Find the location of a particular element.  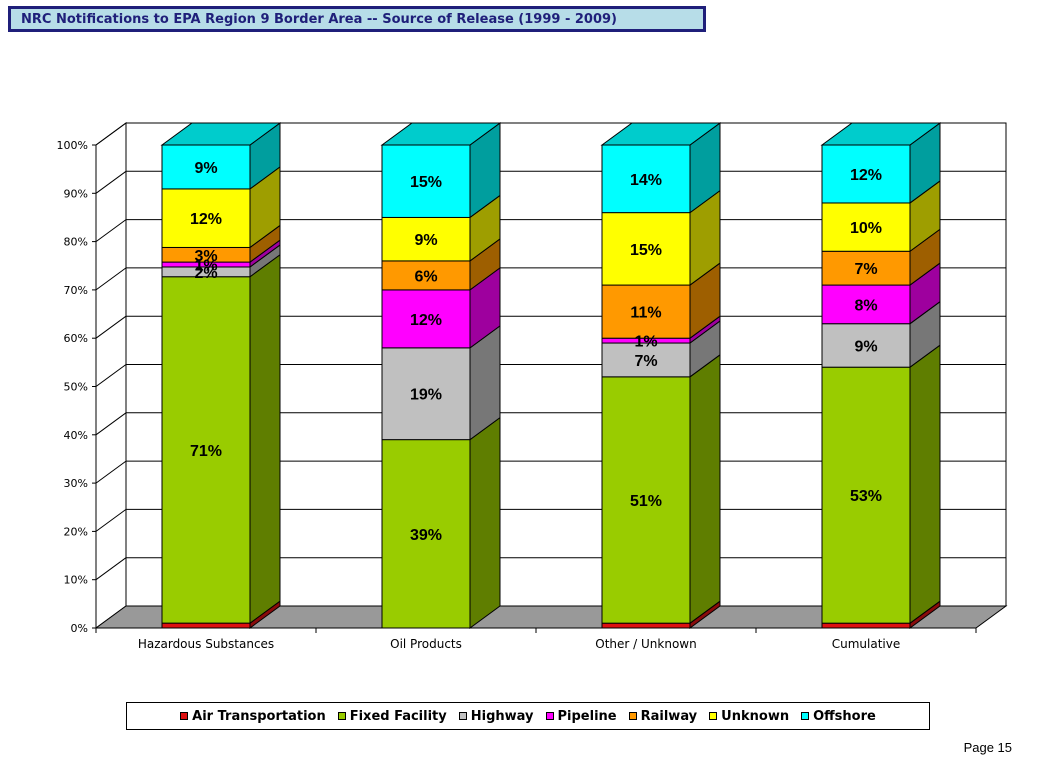

data-label: 11% is located at coordinates (645, 313).